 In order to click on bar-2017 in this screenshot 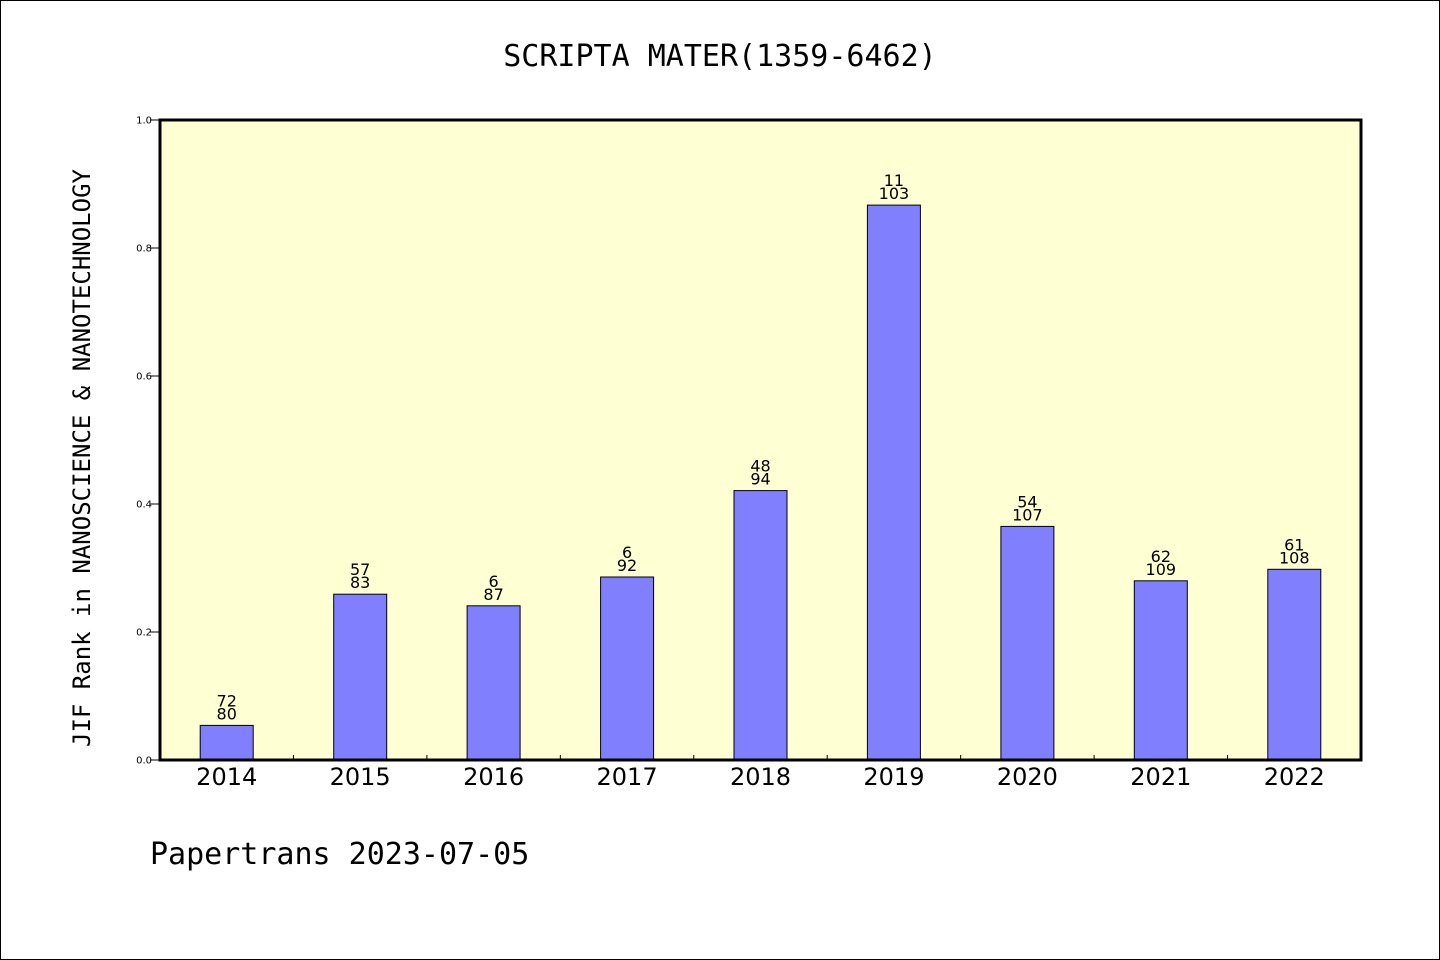, I will do `click(627, 668)`.